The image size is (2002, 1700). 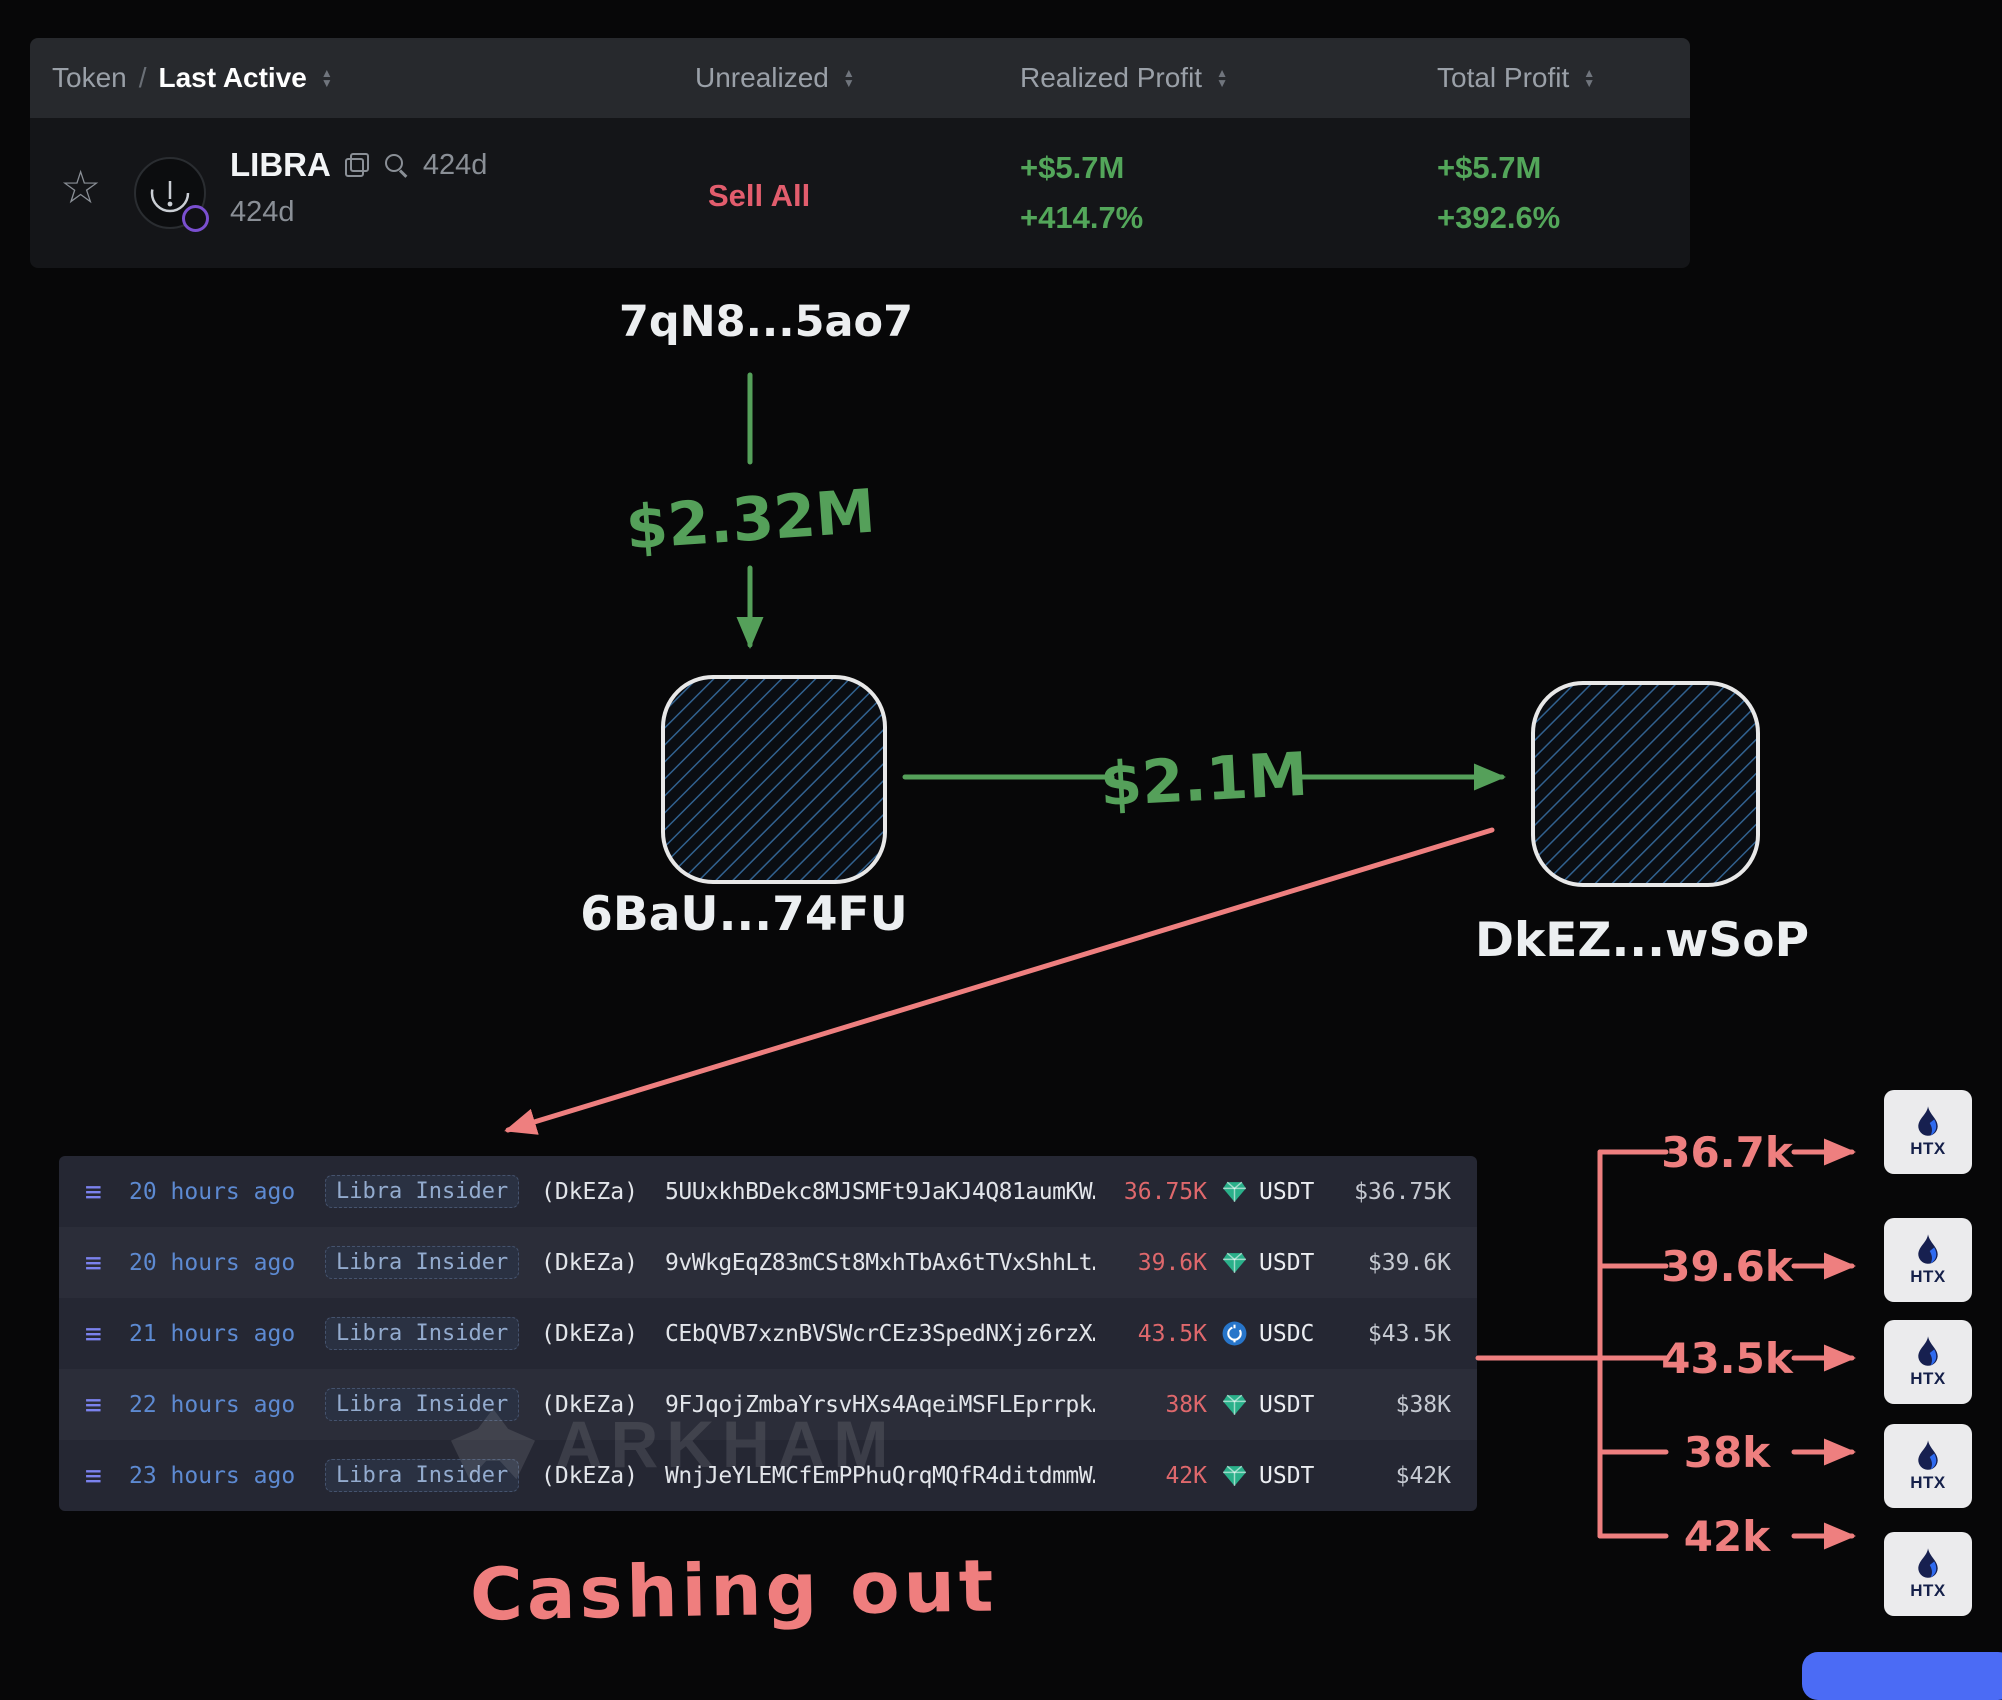 I want to click on cashing-out-caption: Cashing out, so click(x=733, y=1590).